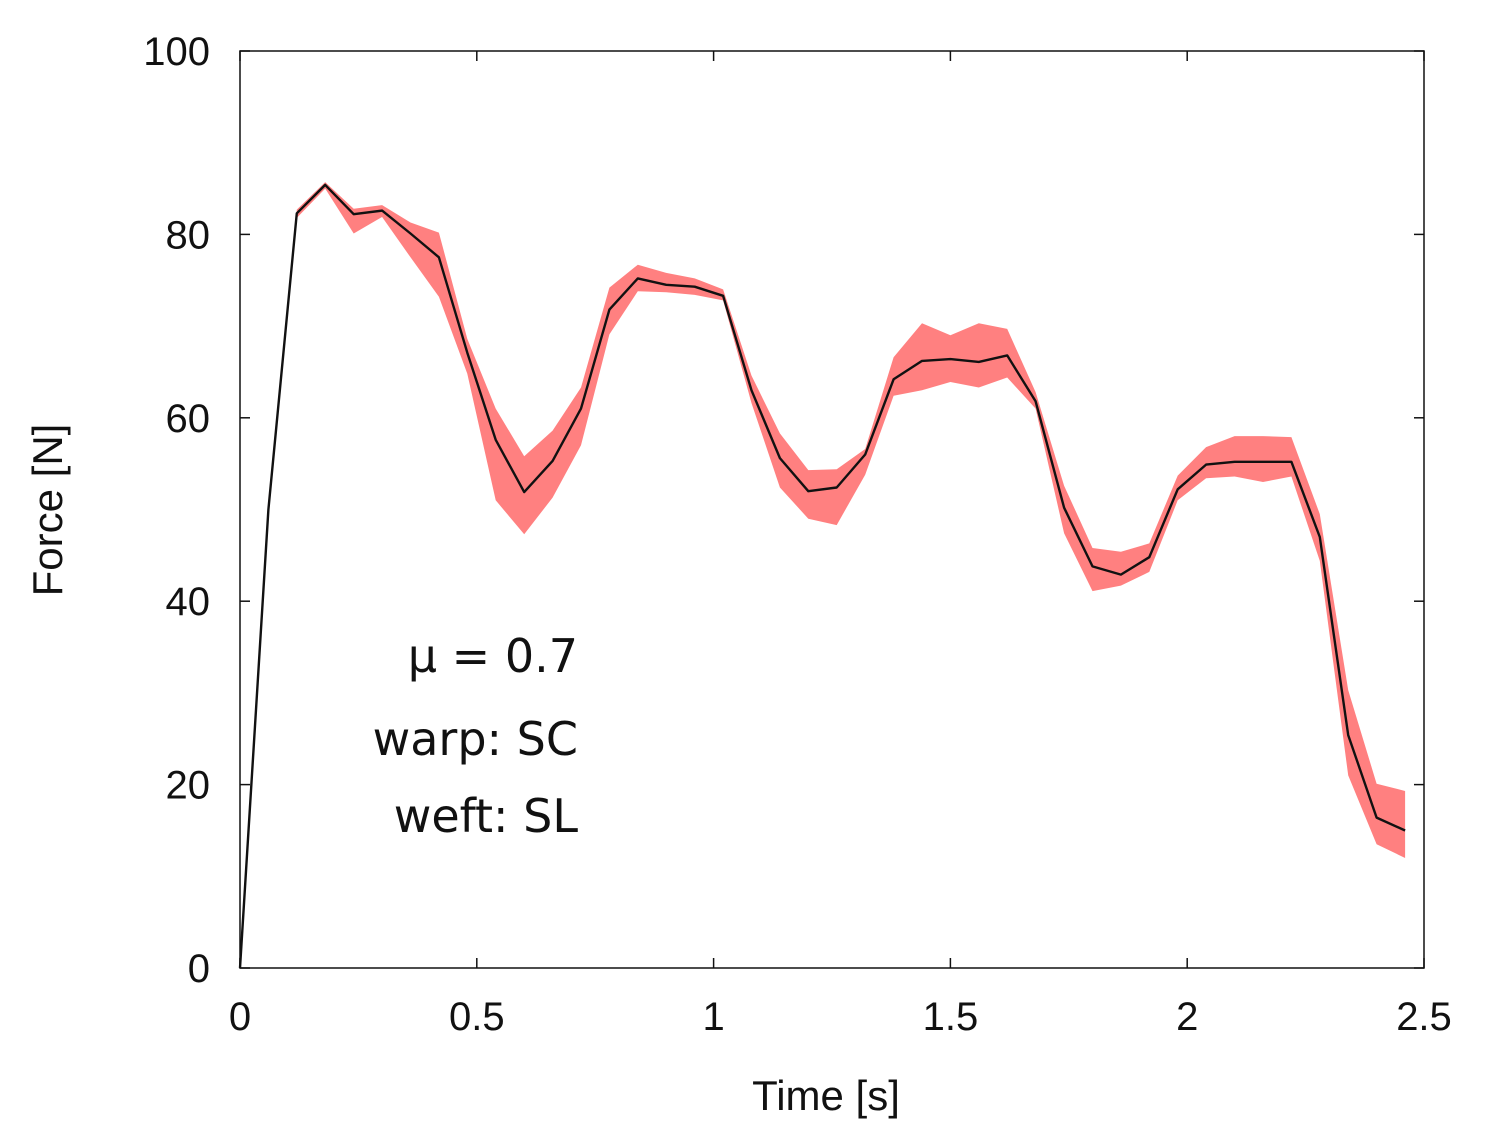 This screenshot has width=1512, height=1134. I want to click on x-tick-label: 1.5, so click(951, 1017).